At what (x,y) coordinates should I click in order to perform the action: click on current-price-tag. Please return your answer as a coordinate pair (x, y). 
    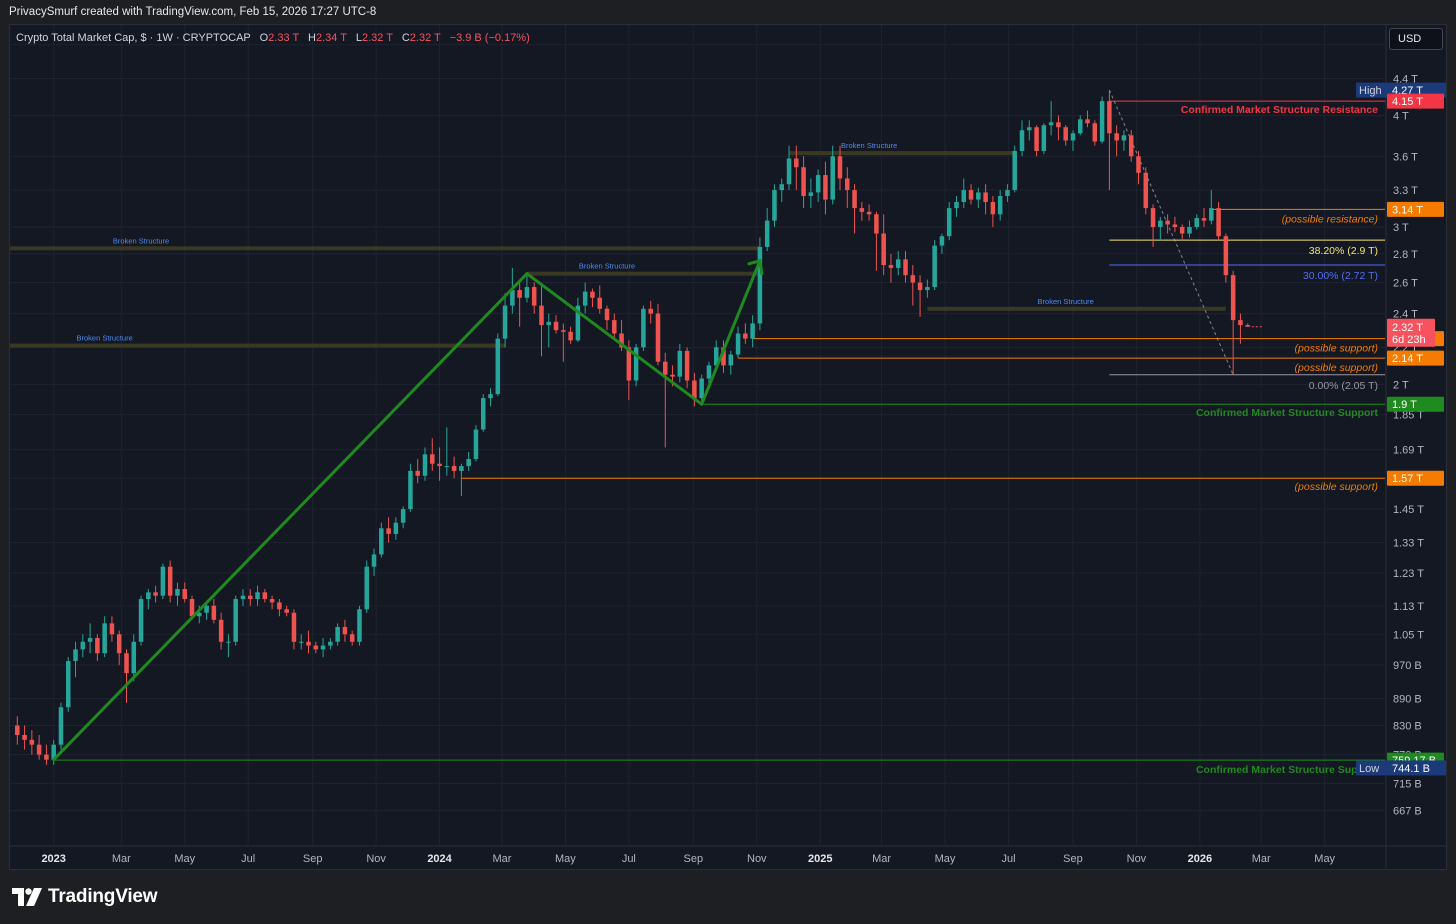
    Looking at the image, I should click on (1411, 332).